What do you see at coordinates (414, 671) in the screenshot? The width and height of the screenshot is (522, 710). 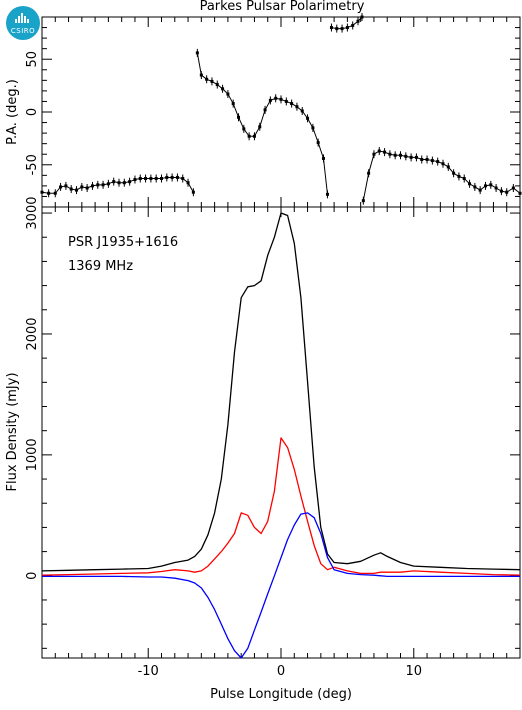 I see `x-tick-label: 10` at bounding box center [414, 671].